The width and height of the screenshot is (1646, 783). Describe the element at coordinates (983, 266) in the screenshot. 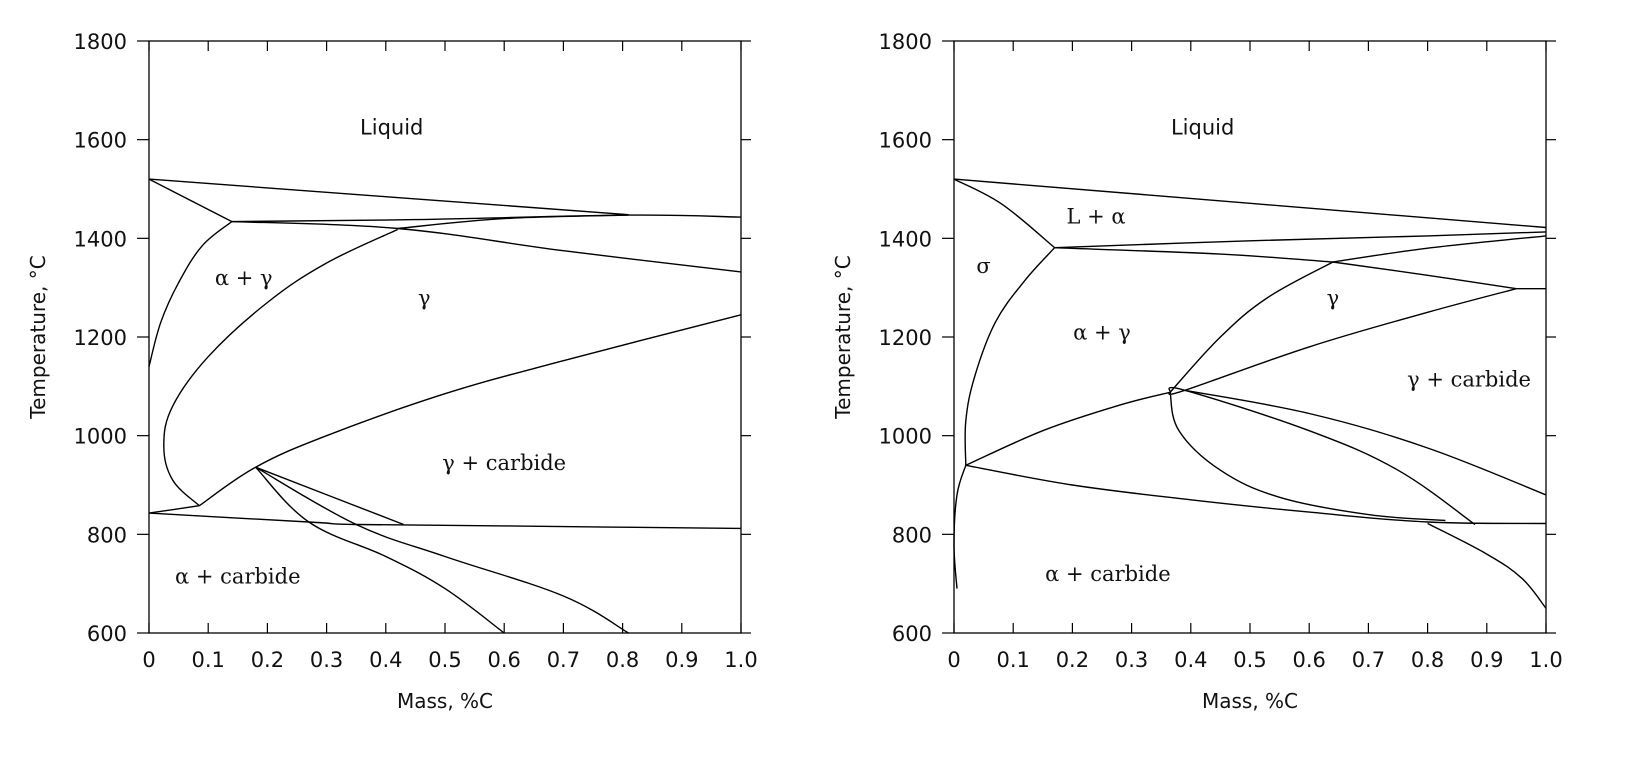

I see `region-label: σ` at that location.